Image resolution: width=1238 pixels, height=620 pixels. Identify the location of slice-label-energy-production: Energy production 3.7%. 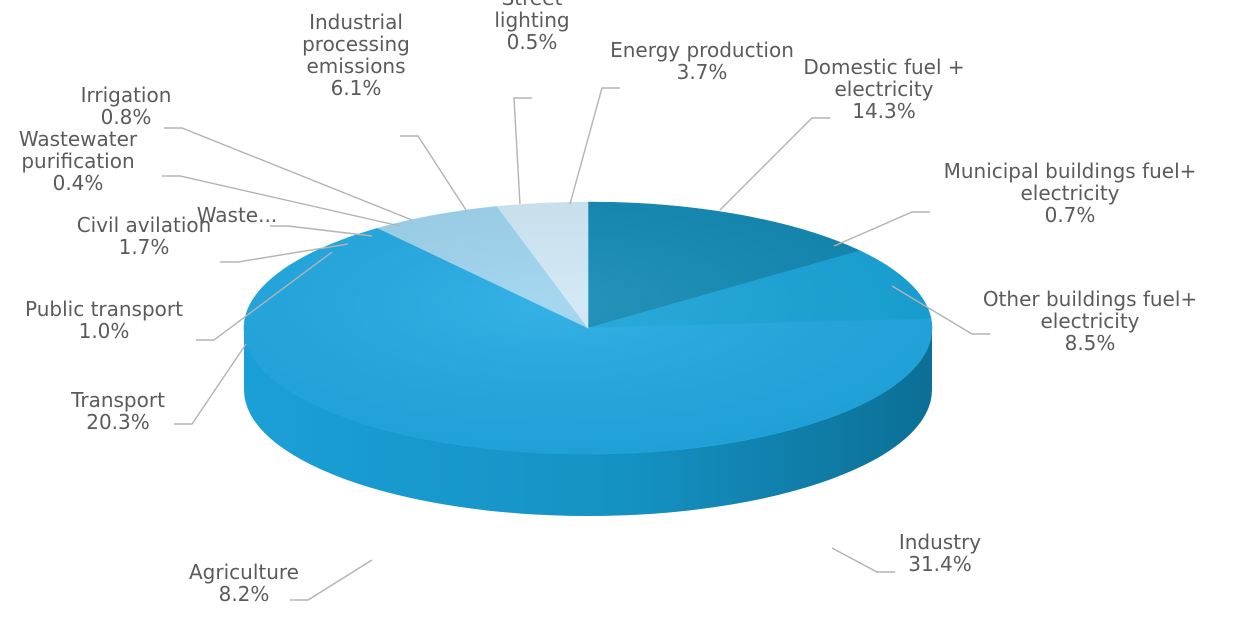
(702, 61).